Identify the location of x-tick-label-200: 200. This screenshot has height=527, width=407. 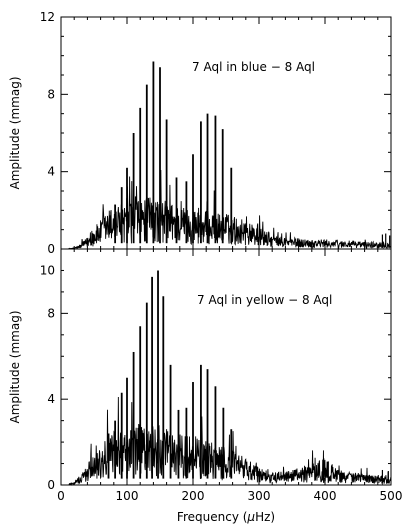
(193, 496).